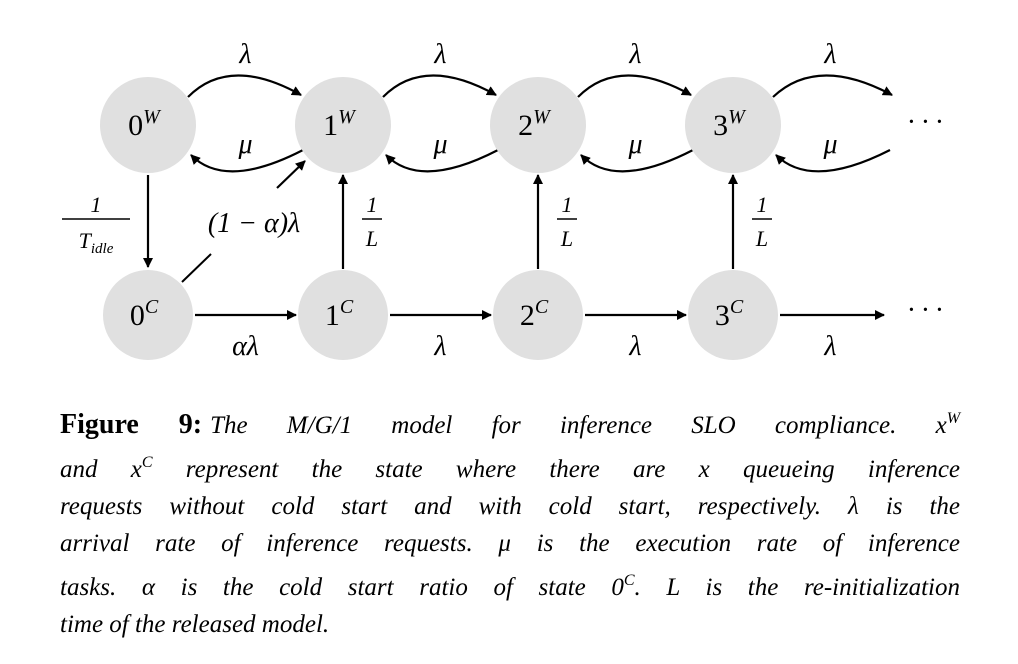  What do you see at coordinates (634, 144) in the screenshot?
I see `service-rate-label-2: μ` at bounding box center [634, 144].